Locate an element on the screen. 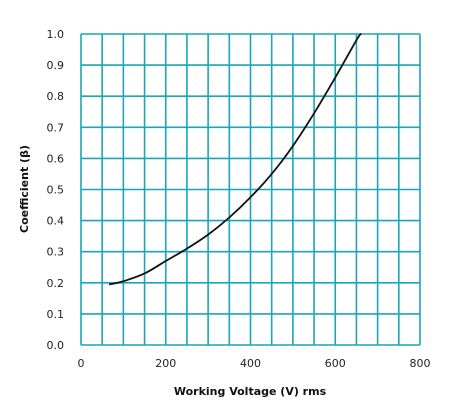 The height and width of the screenshot is (415, 450). y-tick-label: 0.9 is located at coordinates (56, 65).